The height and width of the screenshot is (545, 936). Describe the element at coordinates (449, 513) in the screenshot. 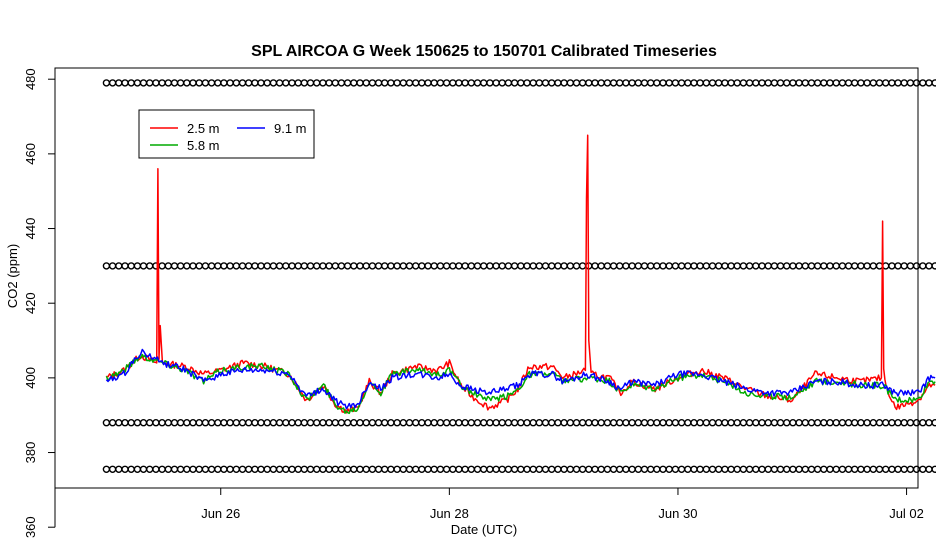

I see `x-tick-label: Jun 28` at that location.